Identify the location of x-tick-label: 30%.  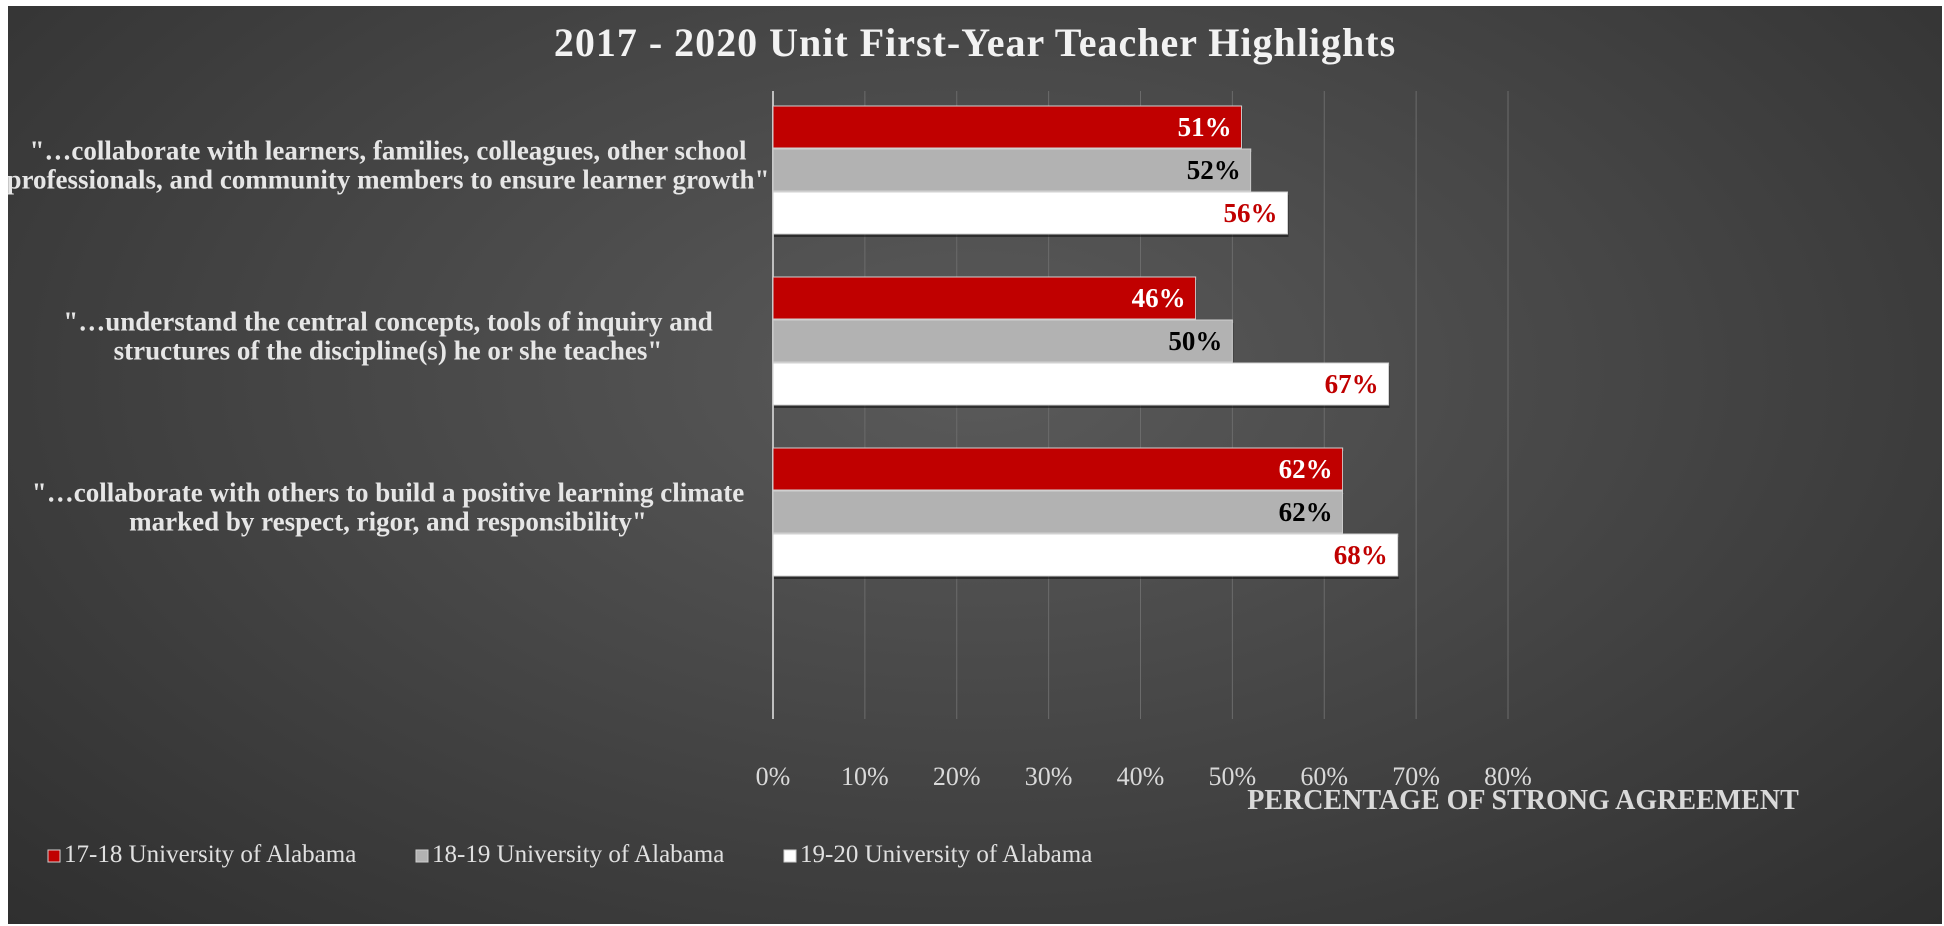
(1049, 776).